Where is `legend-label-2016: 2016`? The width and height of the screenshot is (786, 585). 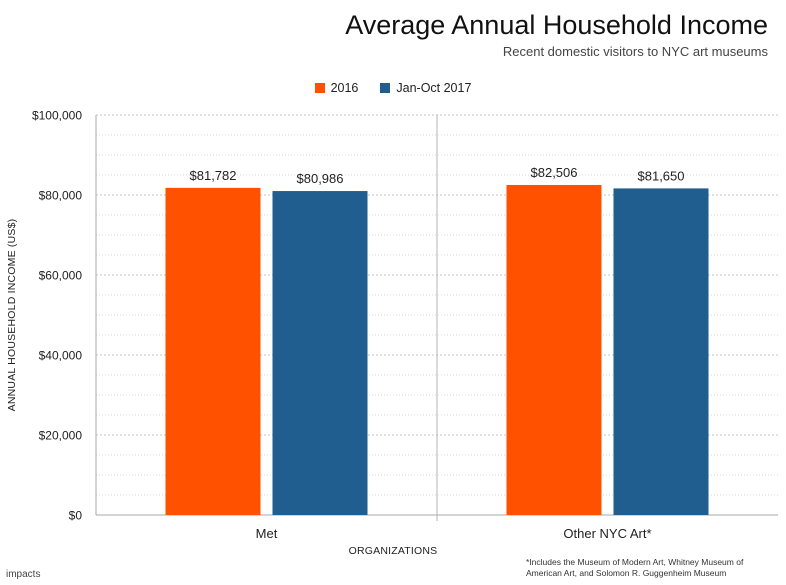 legend-label-2016: 2016 is located at coordinates (344, 88).